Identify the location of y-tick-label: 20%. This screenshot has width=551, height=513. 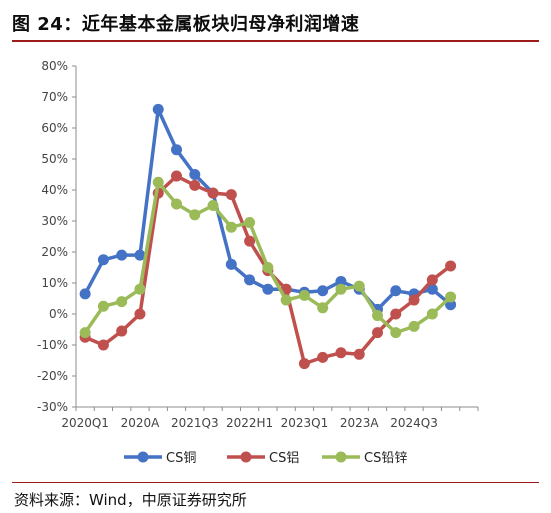
(54, 252).